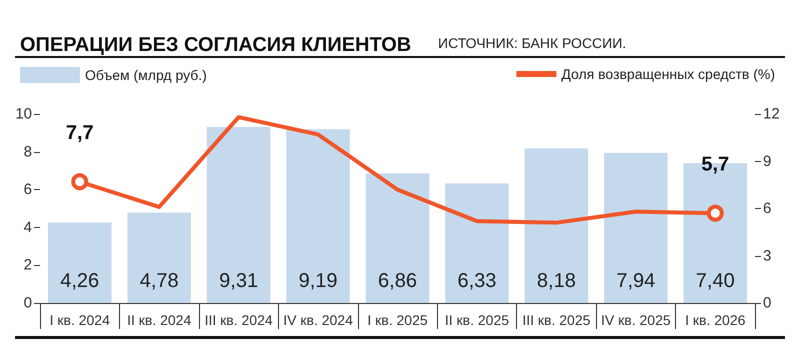 Image resolution: width=800 pixels, height=356 pixels. I want to click on data-label: 9,31, so click(238, 281).